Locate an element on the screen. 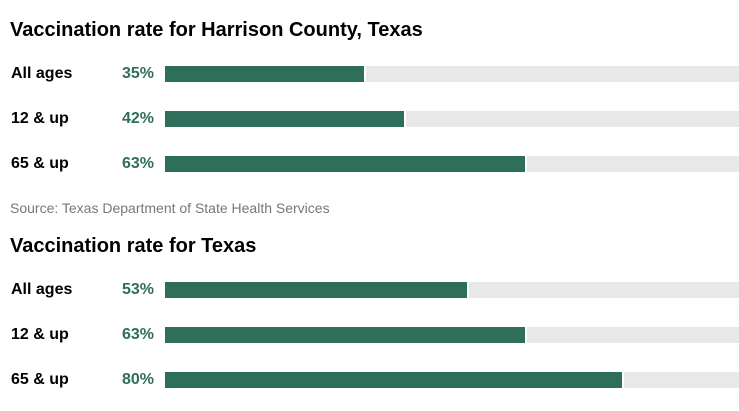 This screenshot has width=739, height=411. bar-row: 12 & up 63% is located at coordinates (369, 335).